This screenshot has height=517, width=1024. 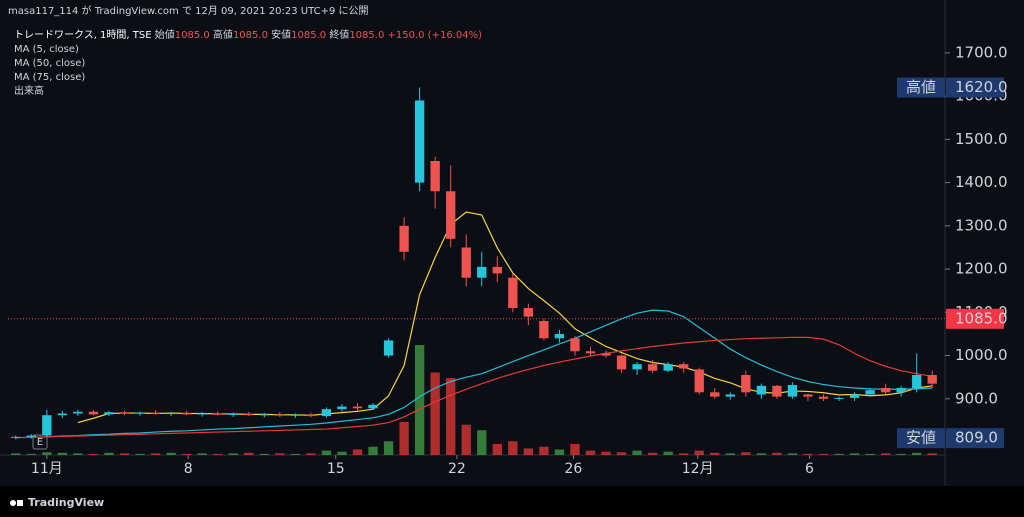 I want to click on price-tag-label: 1085.0, so click(x=981, y=318).